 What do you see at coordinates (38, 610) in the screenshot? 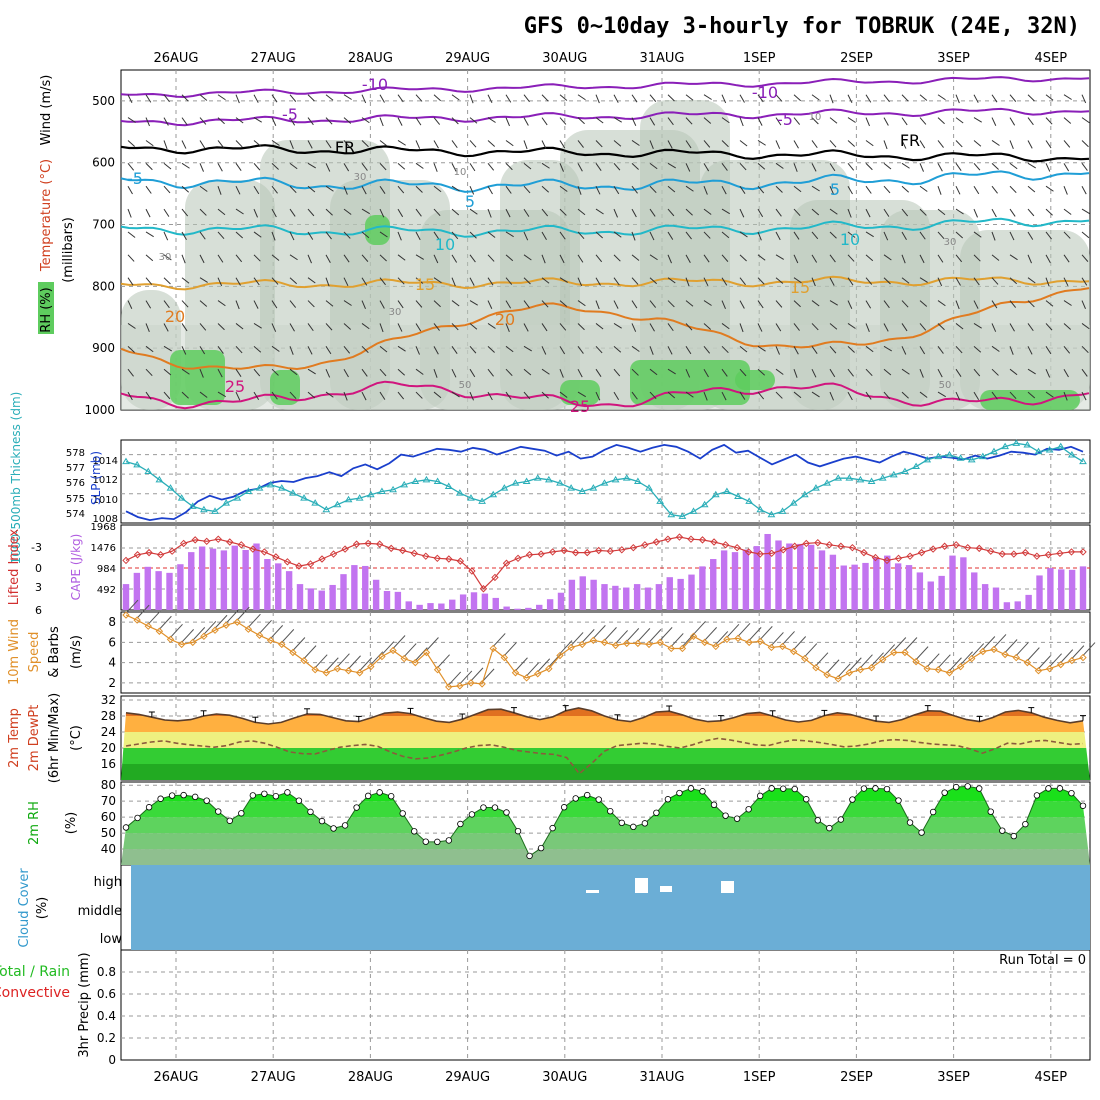
I see `lifted-tick: 6` at bounding box center [38, 610].